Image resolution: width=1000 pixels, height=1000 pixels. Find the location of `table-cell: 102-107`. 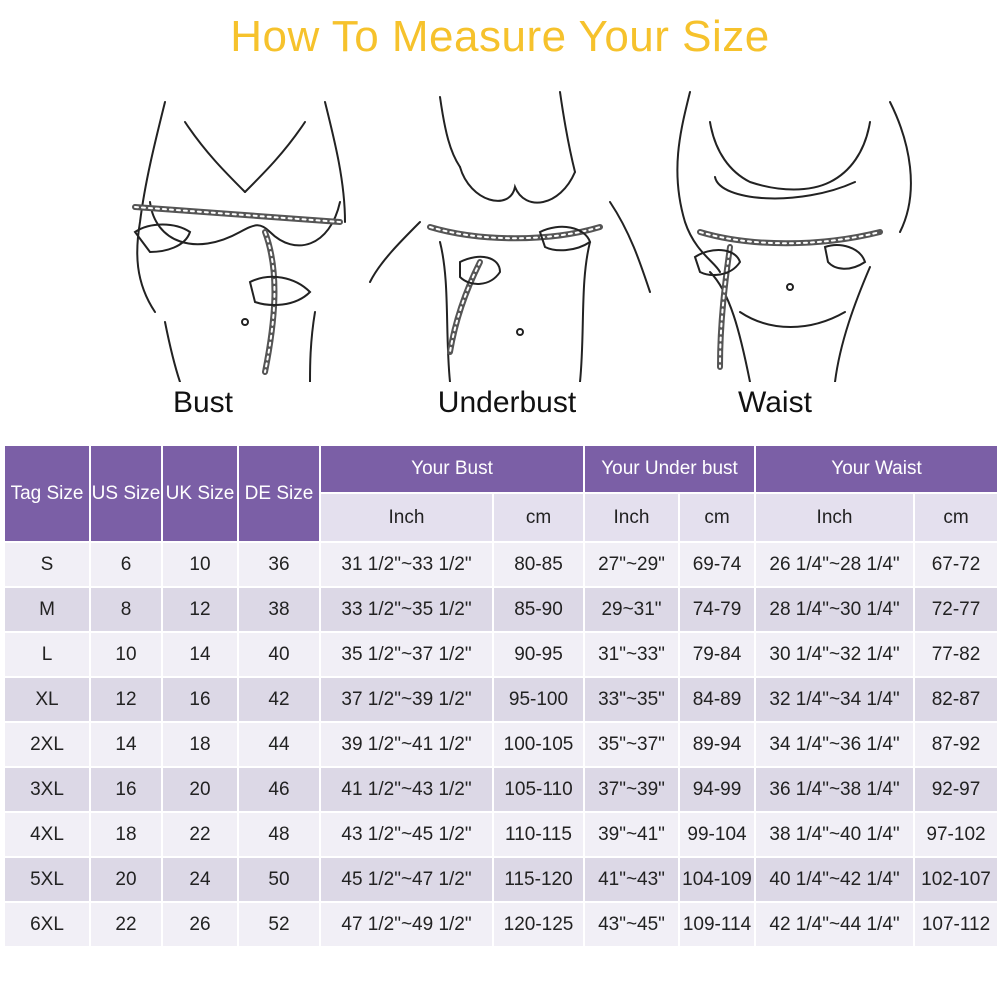

table-cell: 102-107 is located at coordinates (956, 879).